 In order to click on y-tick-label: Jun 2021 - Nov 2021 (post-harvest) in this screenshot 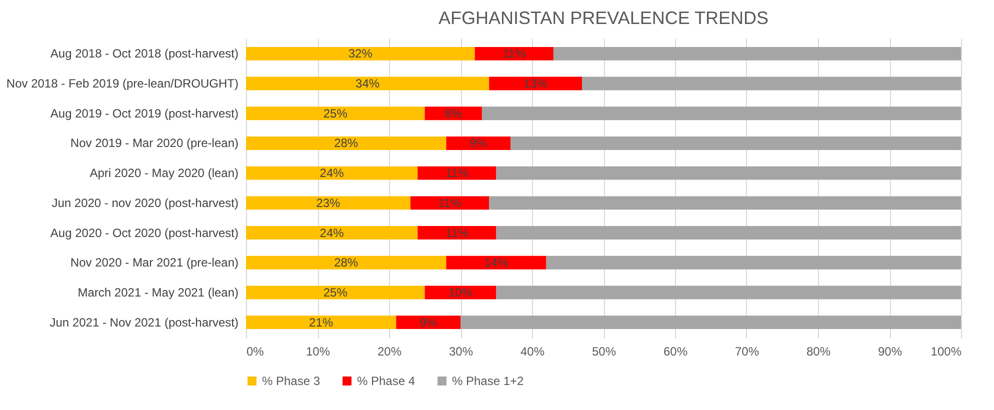, I will do `click(144, 322)`.